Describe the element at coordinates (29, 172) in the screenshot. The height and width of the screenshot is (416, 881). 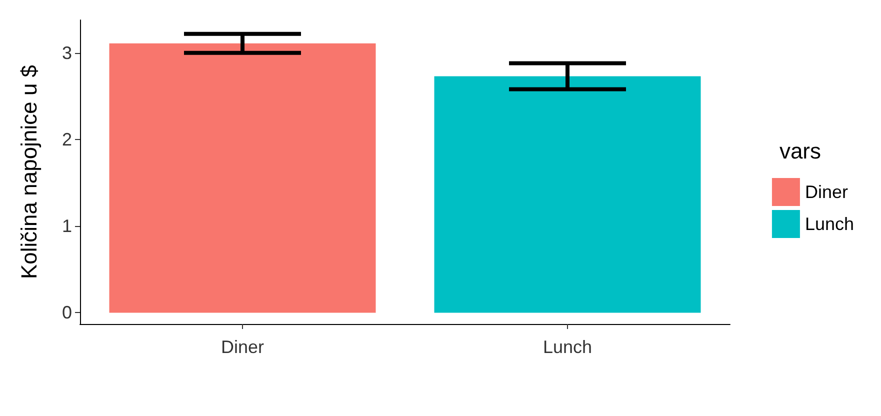
I see `y-axis-title: Količina napojnice u $` at that location.